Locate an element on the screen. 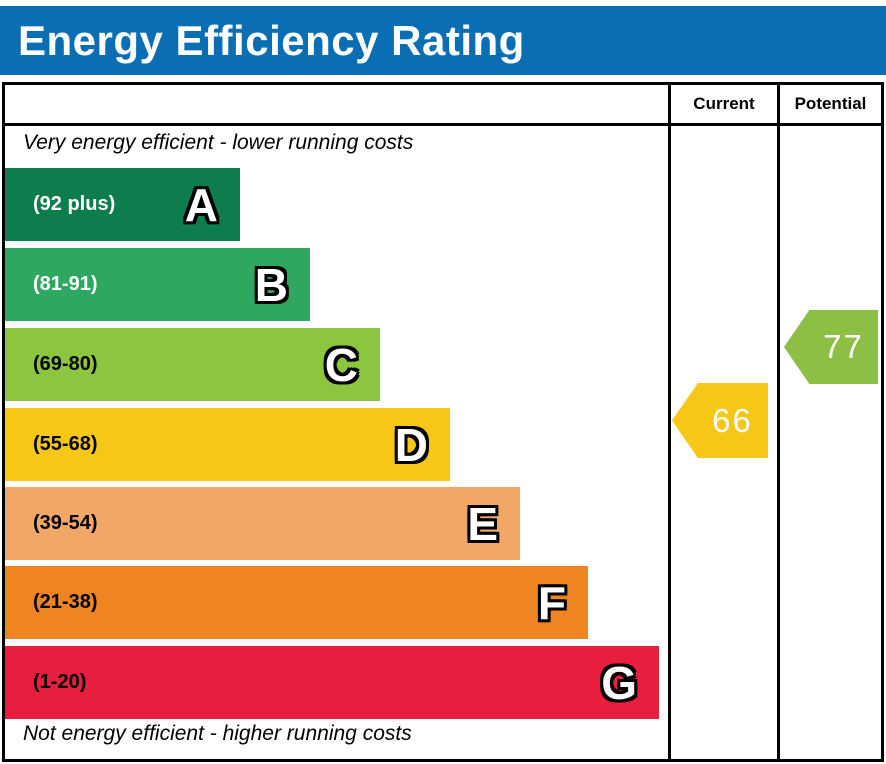  header-divider is located at coordinates (443, 124).